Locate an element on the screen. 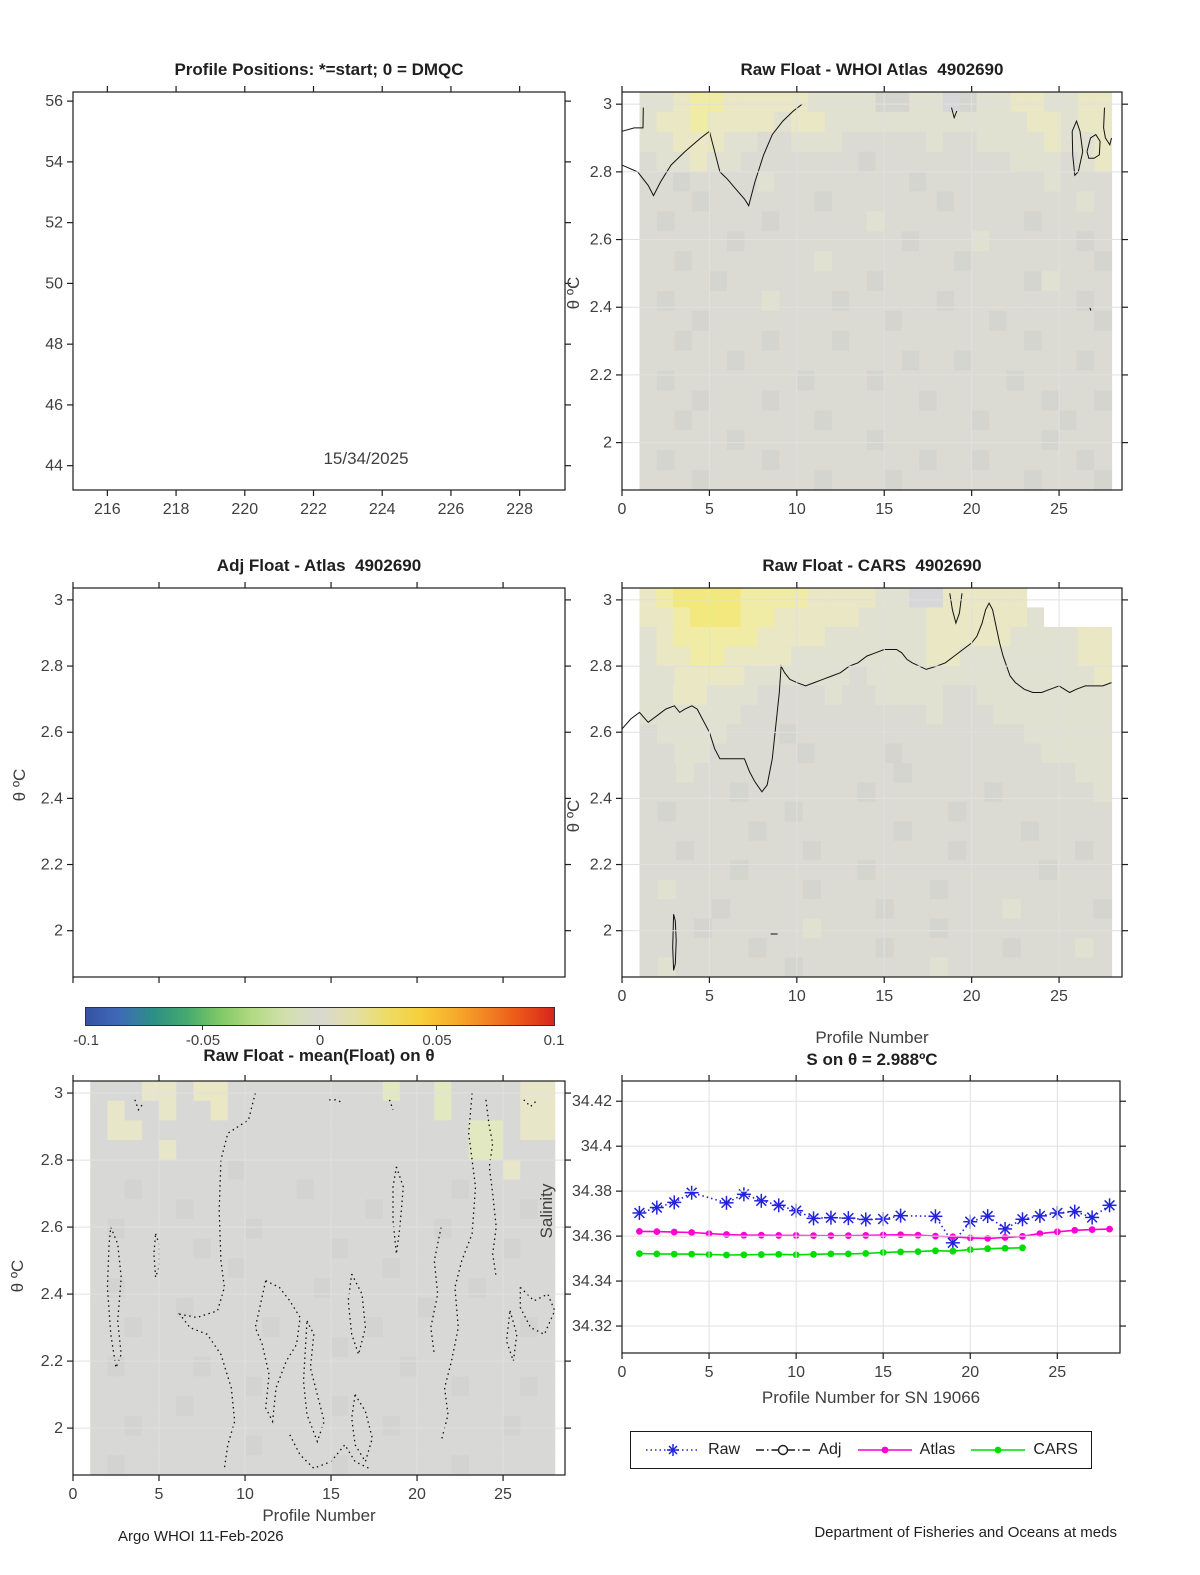 This screenshot has height=1575, width=1200. atlas-marker is located at coordinates (918, 1235).